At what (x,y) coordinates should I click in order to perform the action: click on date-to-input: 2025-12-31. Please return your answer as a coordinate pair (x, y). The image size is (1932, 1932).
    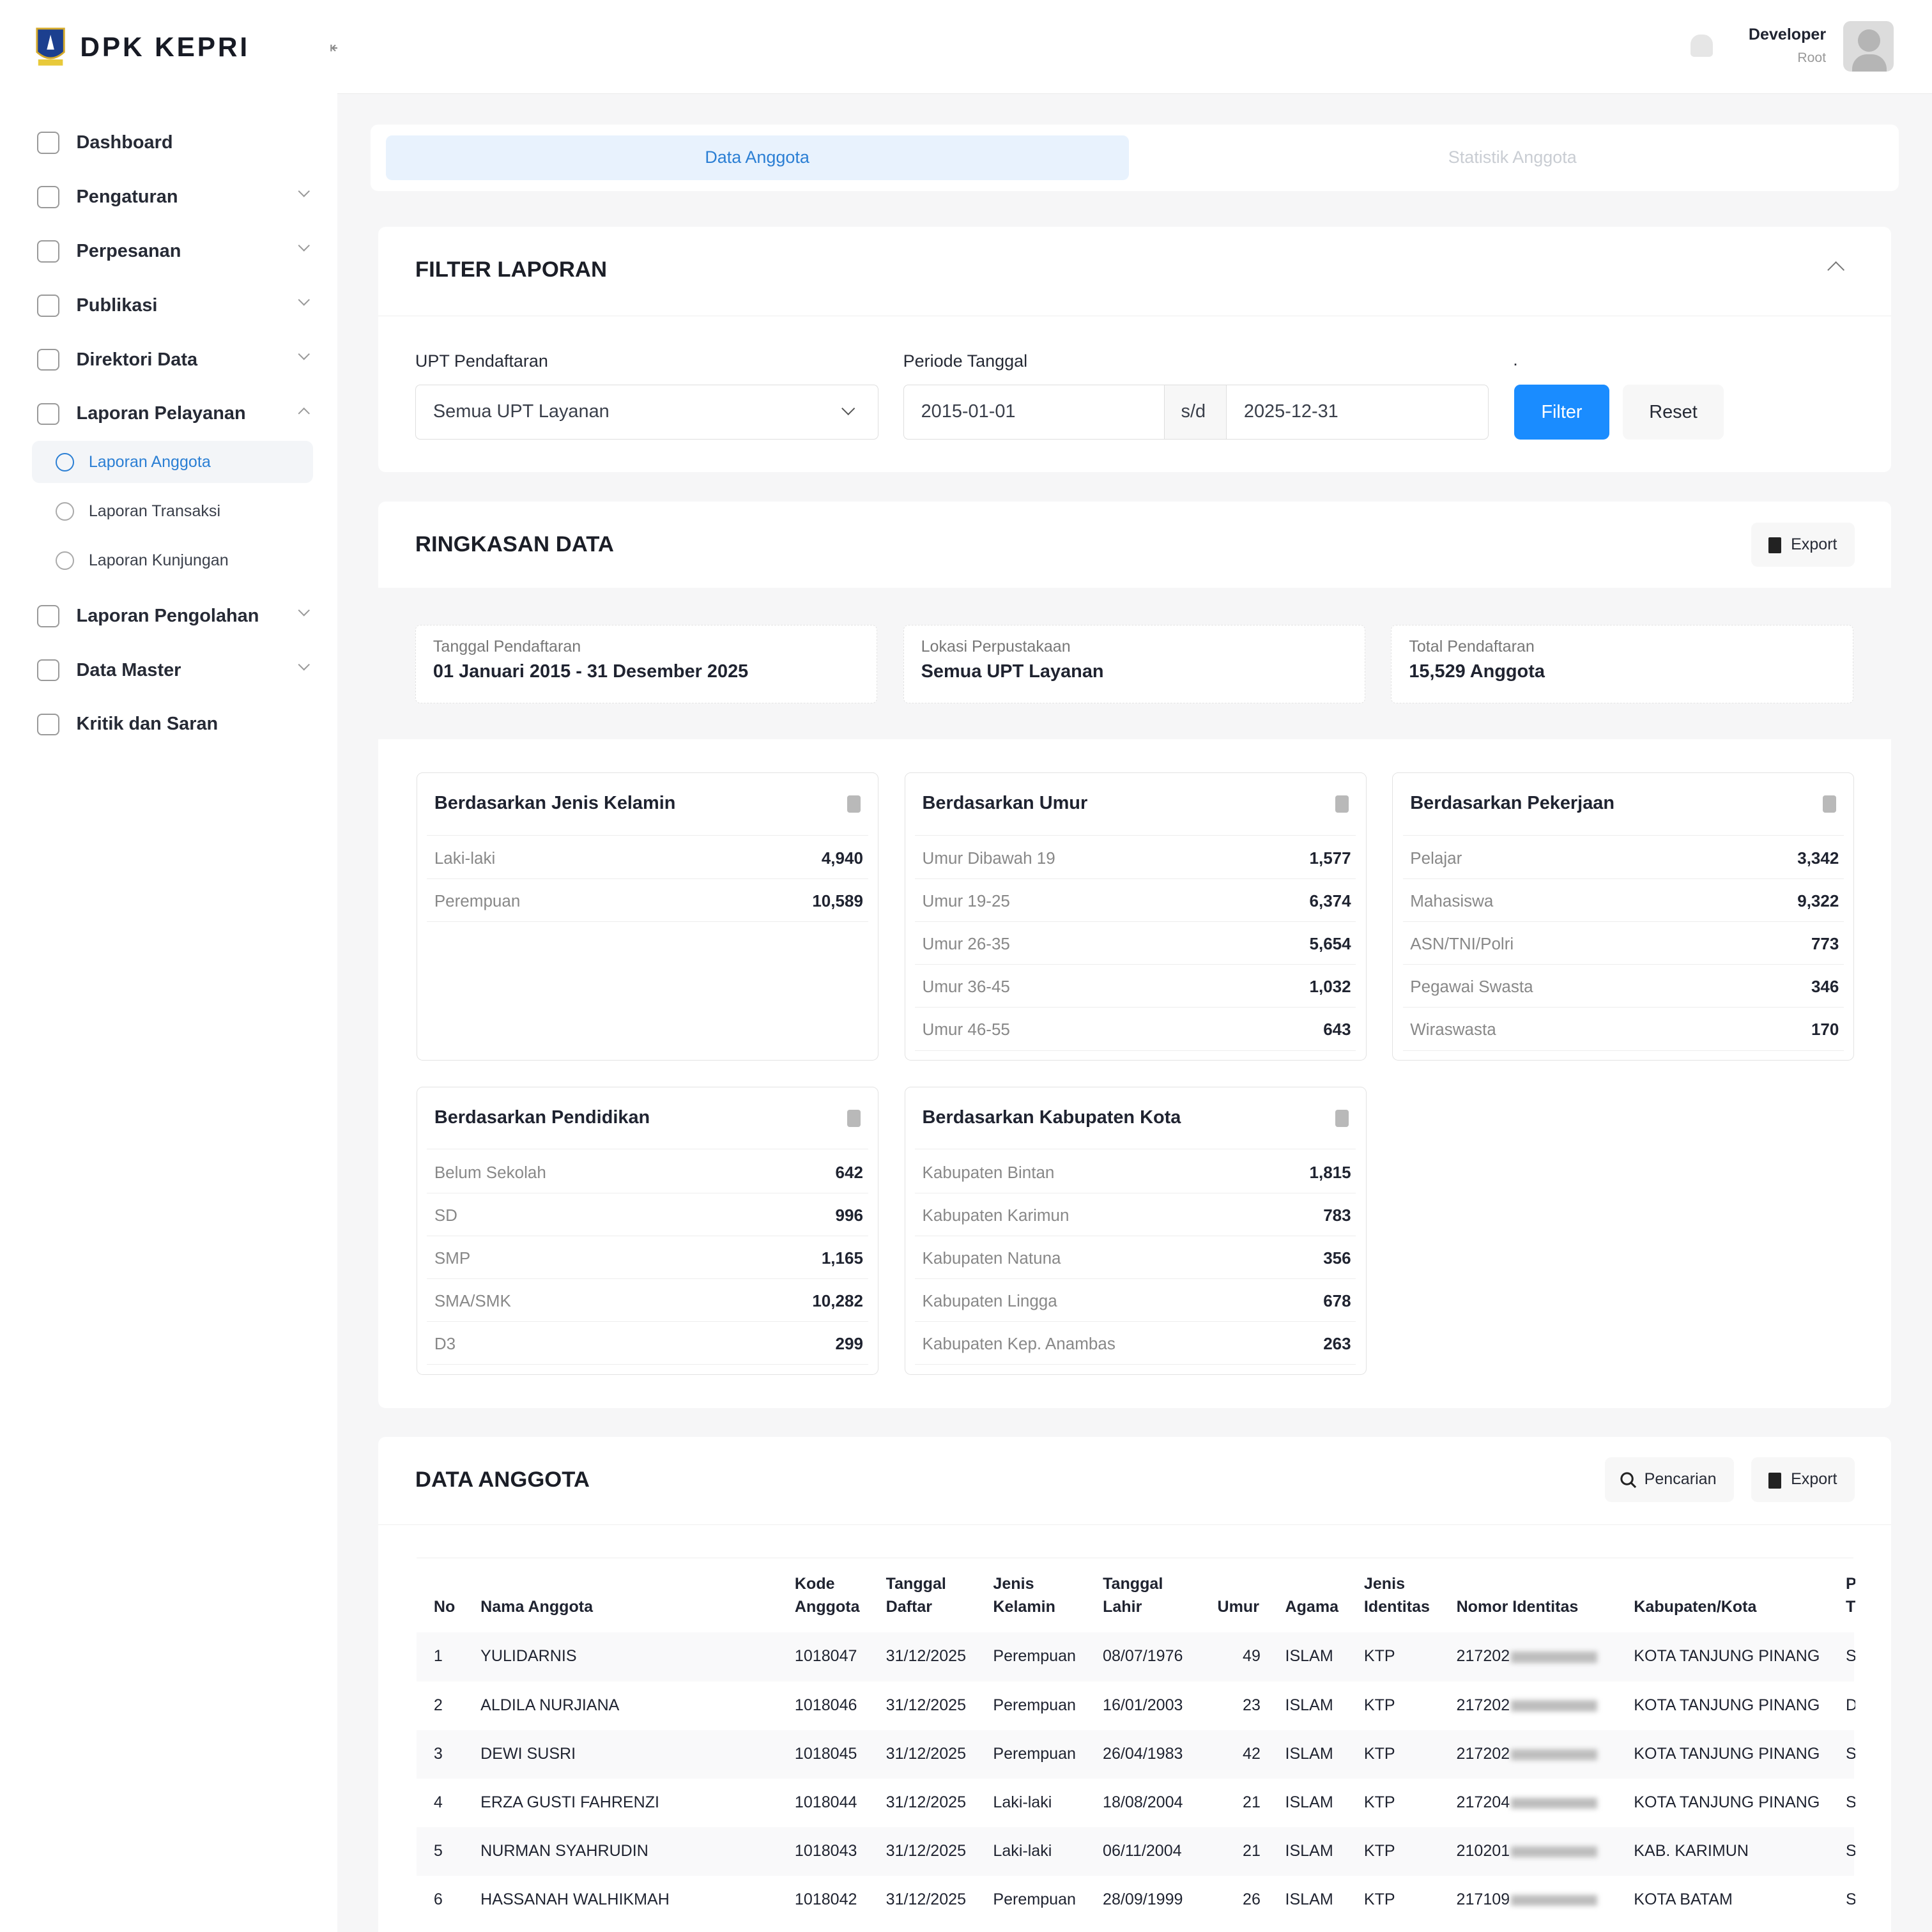
    Looking at the image, I should click on (1357, 412).